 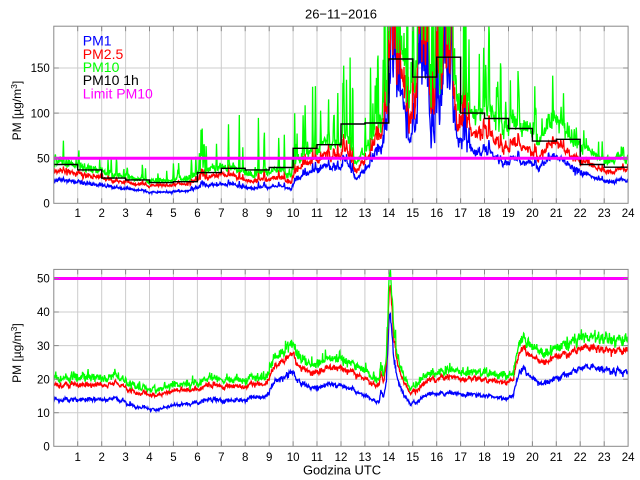 What do you see at coordinates (101, 67) in the screenshot?
I see `svg-text: PM10` at bounding box center [101, 67].